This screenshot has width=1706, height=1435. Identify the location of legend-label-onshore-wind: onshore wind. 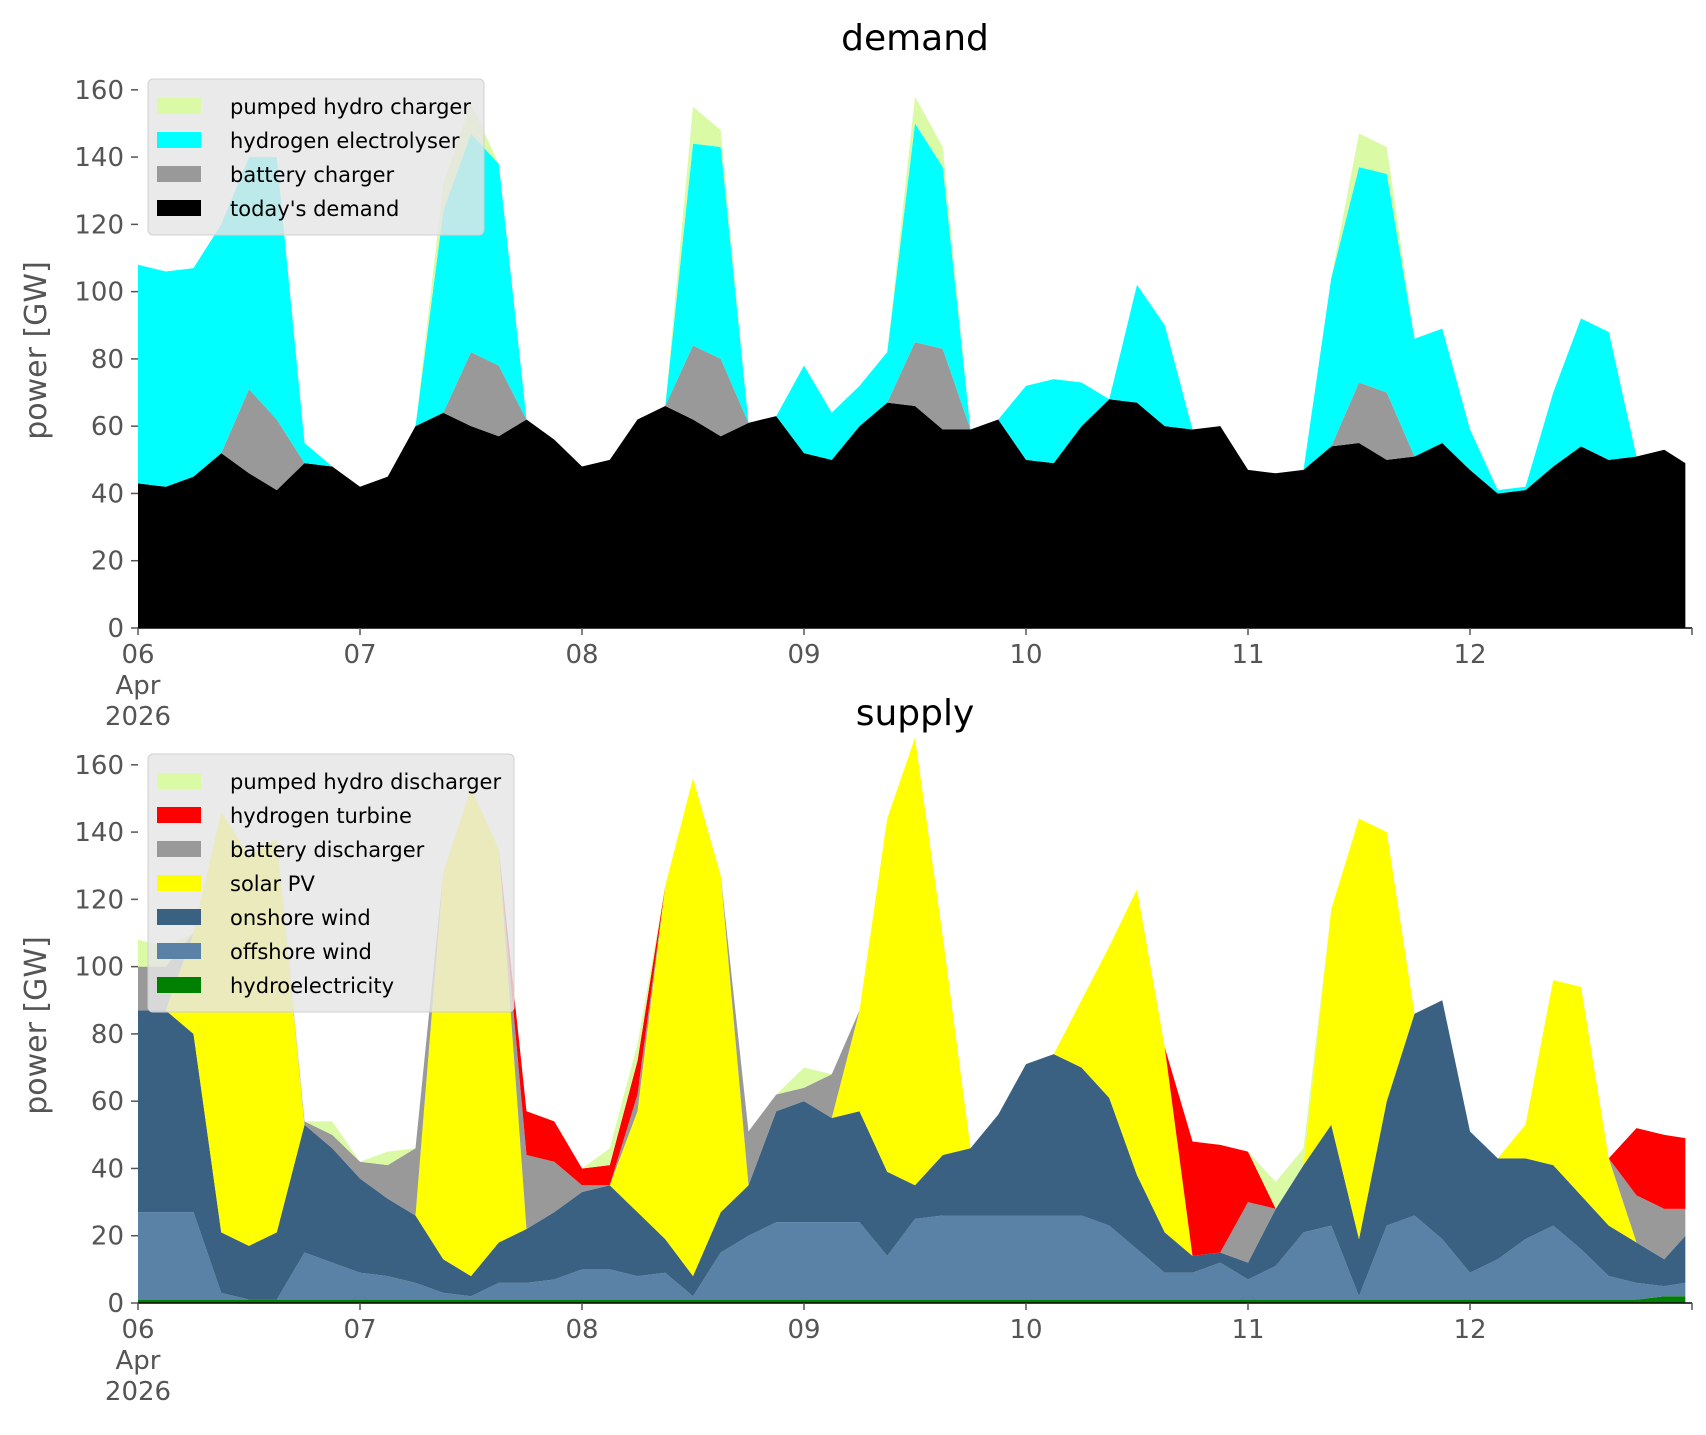
(300, 918).